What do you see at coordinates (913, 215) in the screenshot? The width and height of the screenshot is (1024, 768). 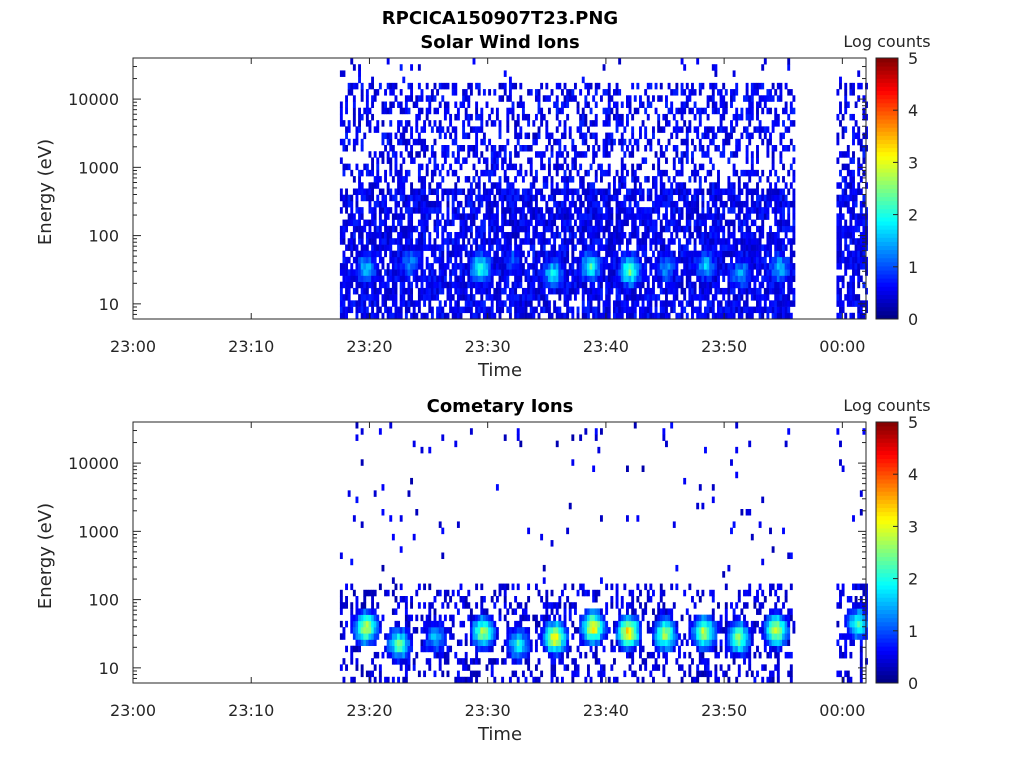 I see `colorbar-tick-label: 2` at bounding box center [913, 215].